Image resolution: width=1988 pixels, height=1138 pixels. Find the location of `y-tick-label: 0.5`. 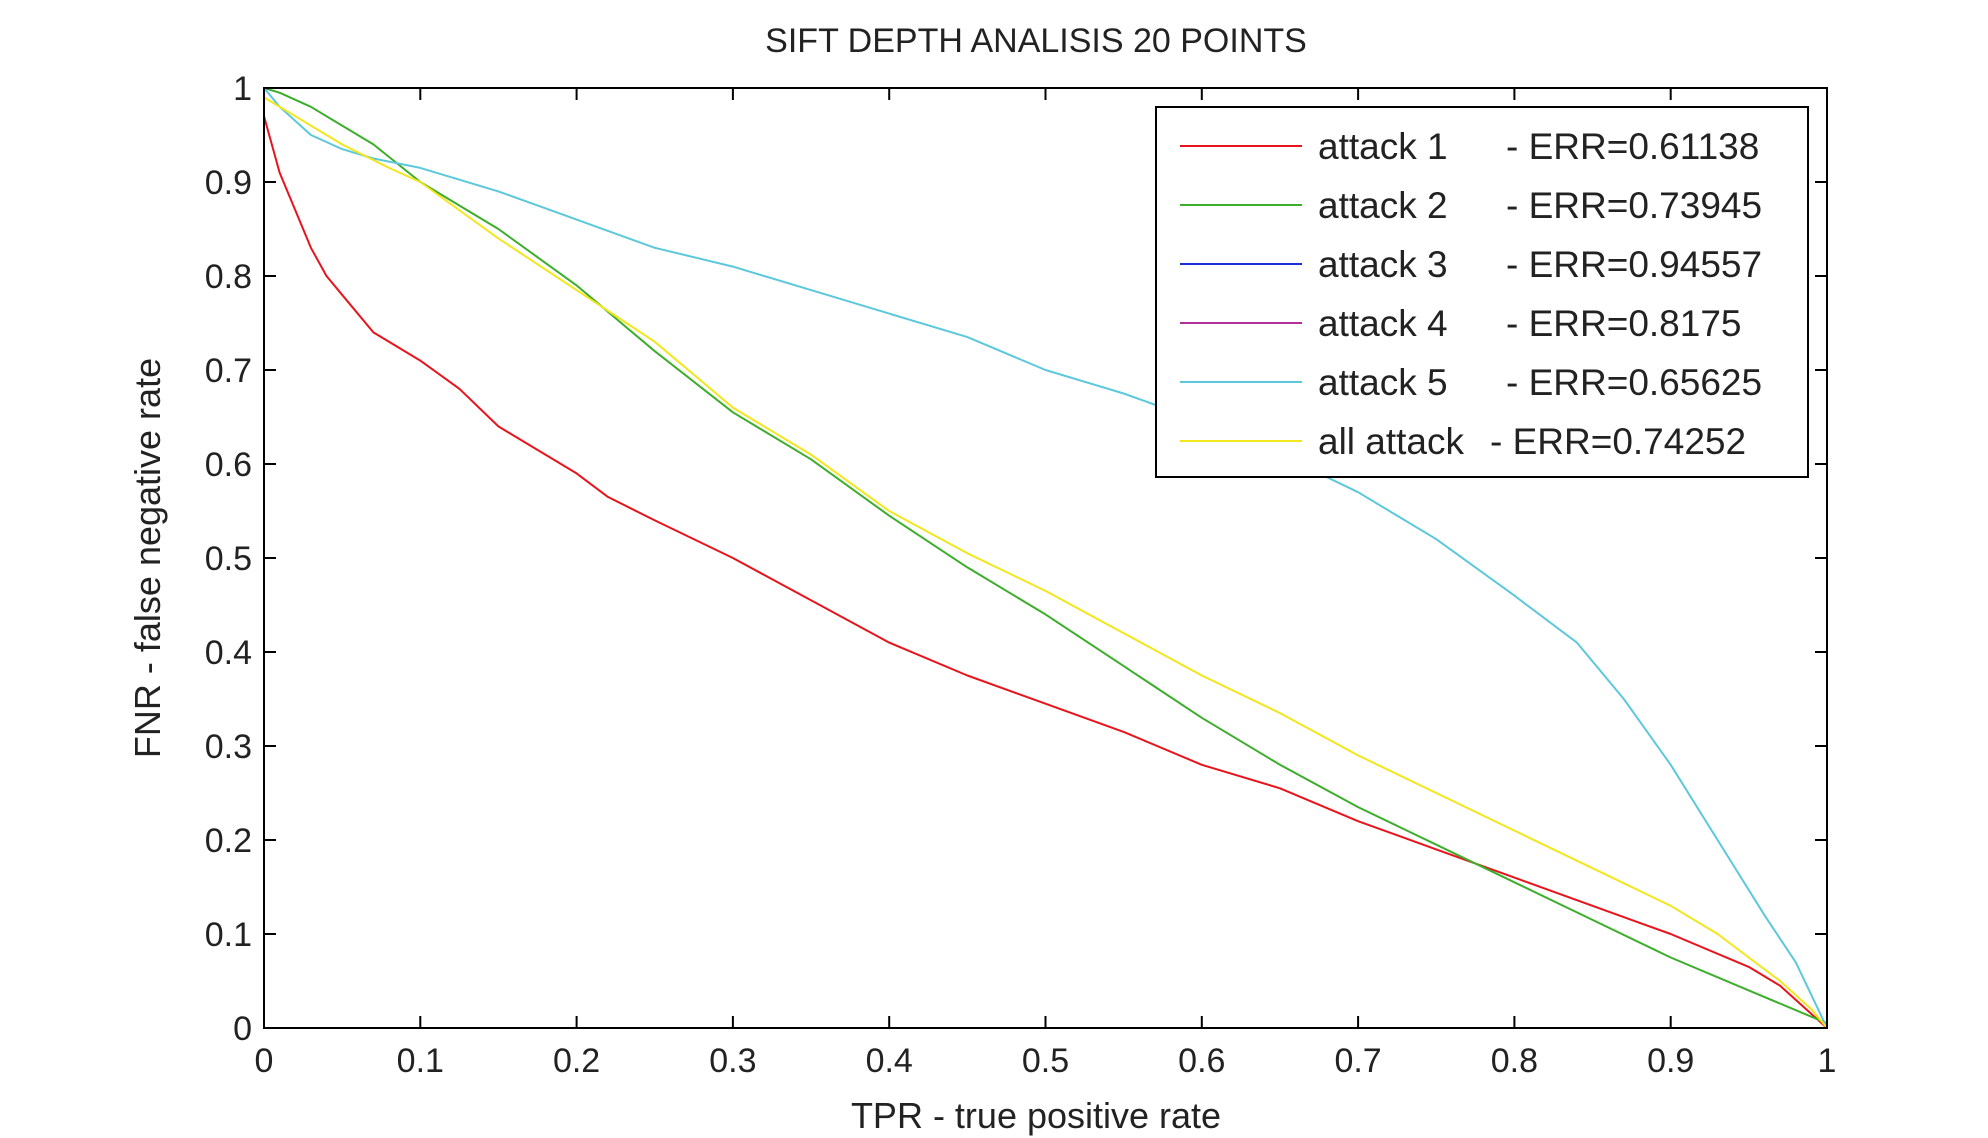

y-tick-label: 0.5 is located at coordinates (228, 559).